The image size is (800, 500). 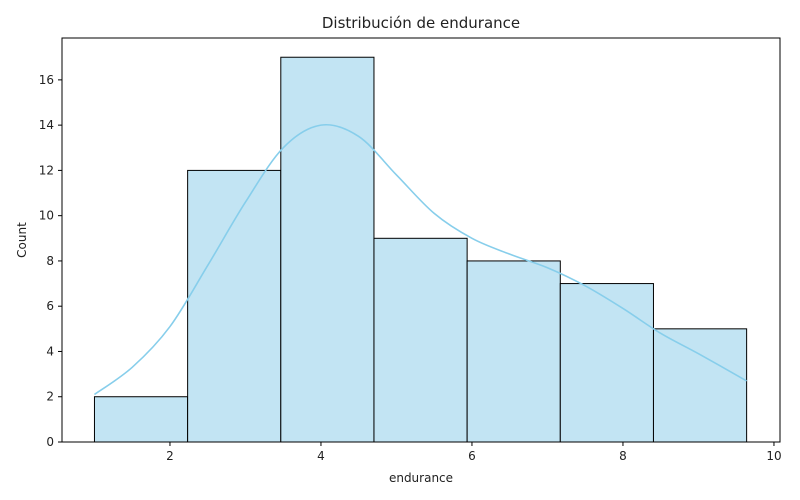 What do you see at coordinates (321, 456) in the screenshot?
I see `x-tick-label-4: 4` at bounding box center [321, 456].